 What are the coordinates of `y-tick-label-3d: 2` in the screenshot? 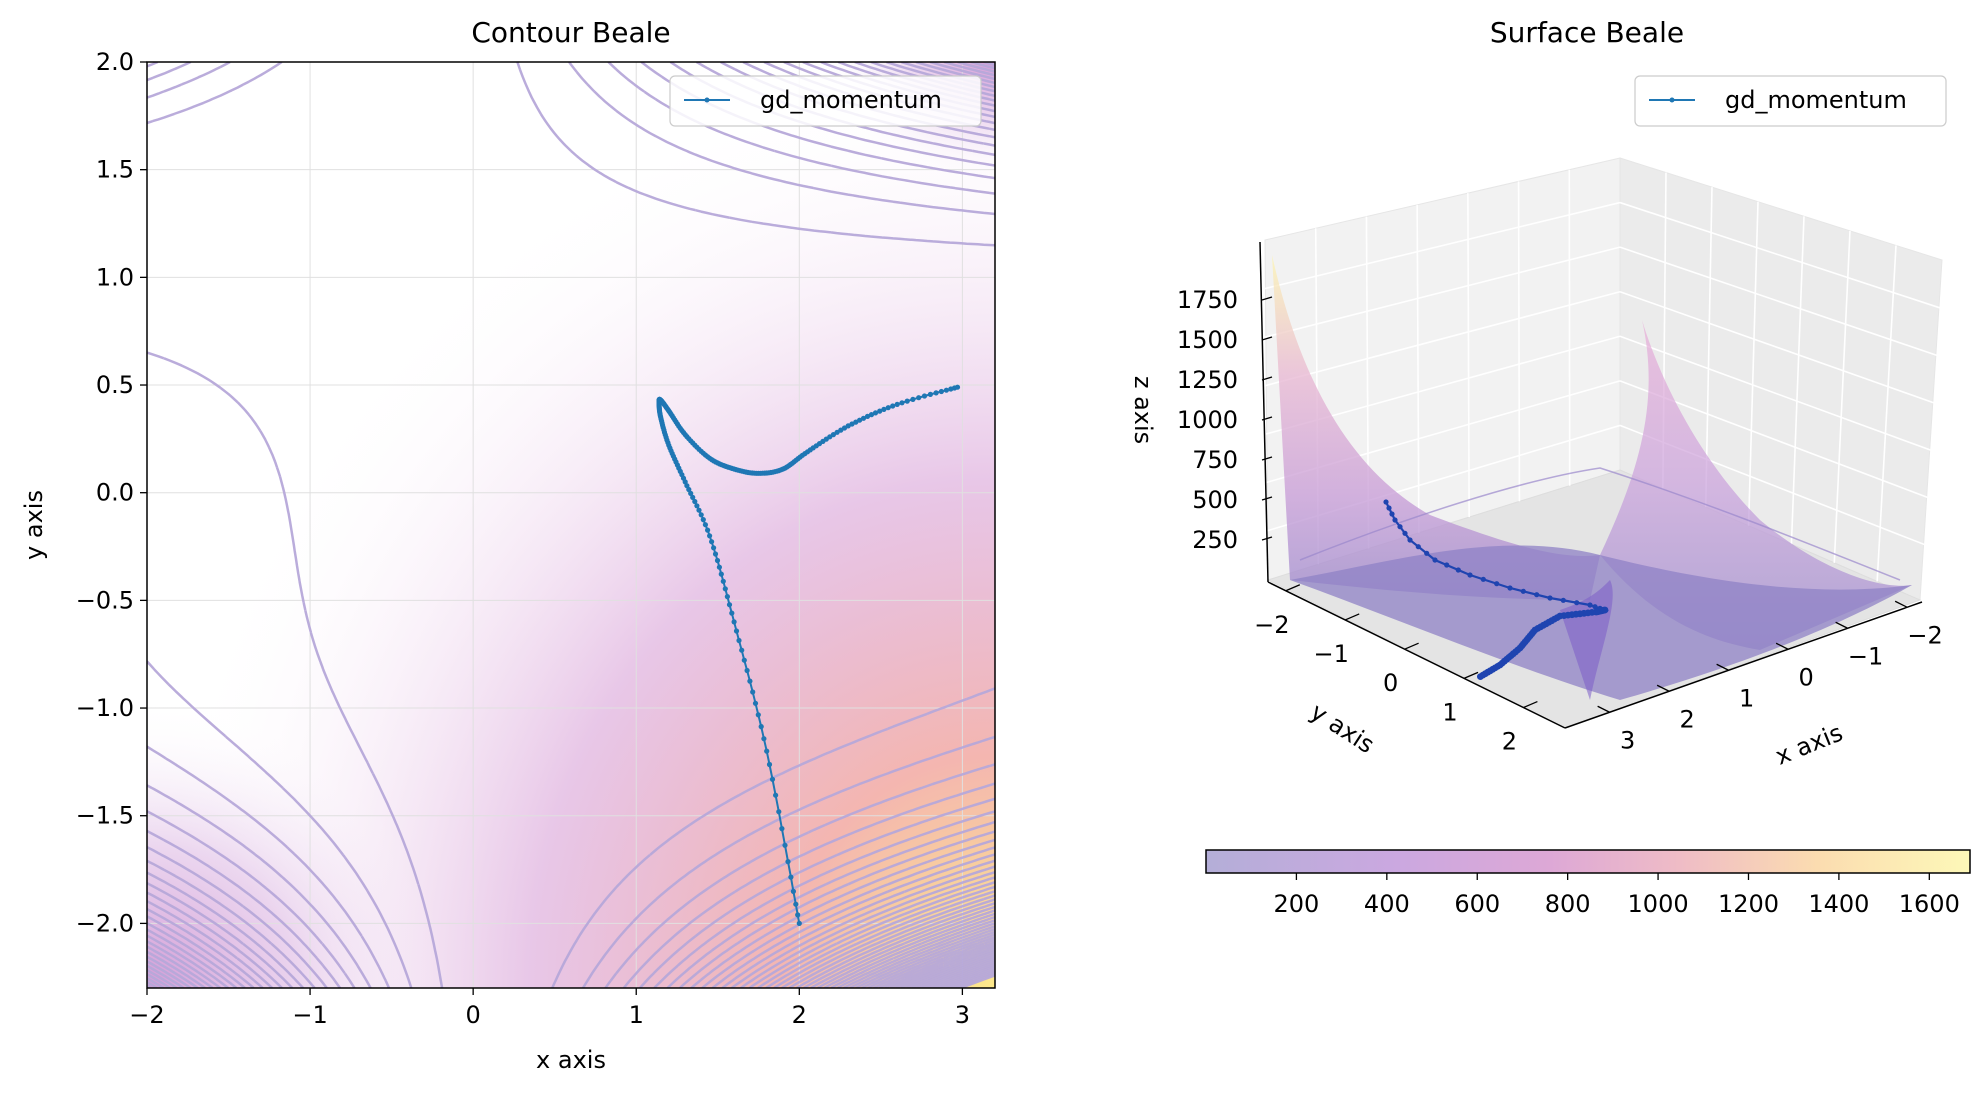 It's located at (1509, 742).